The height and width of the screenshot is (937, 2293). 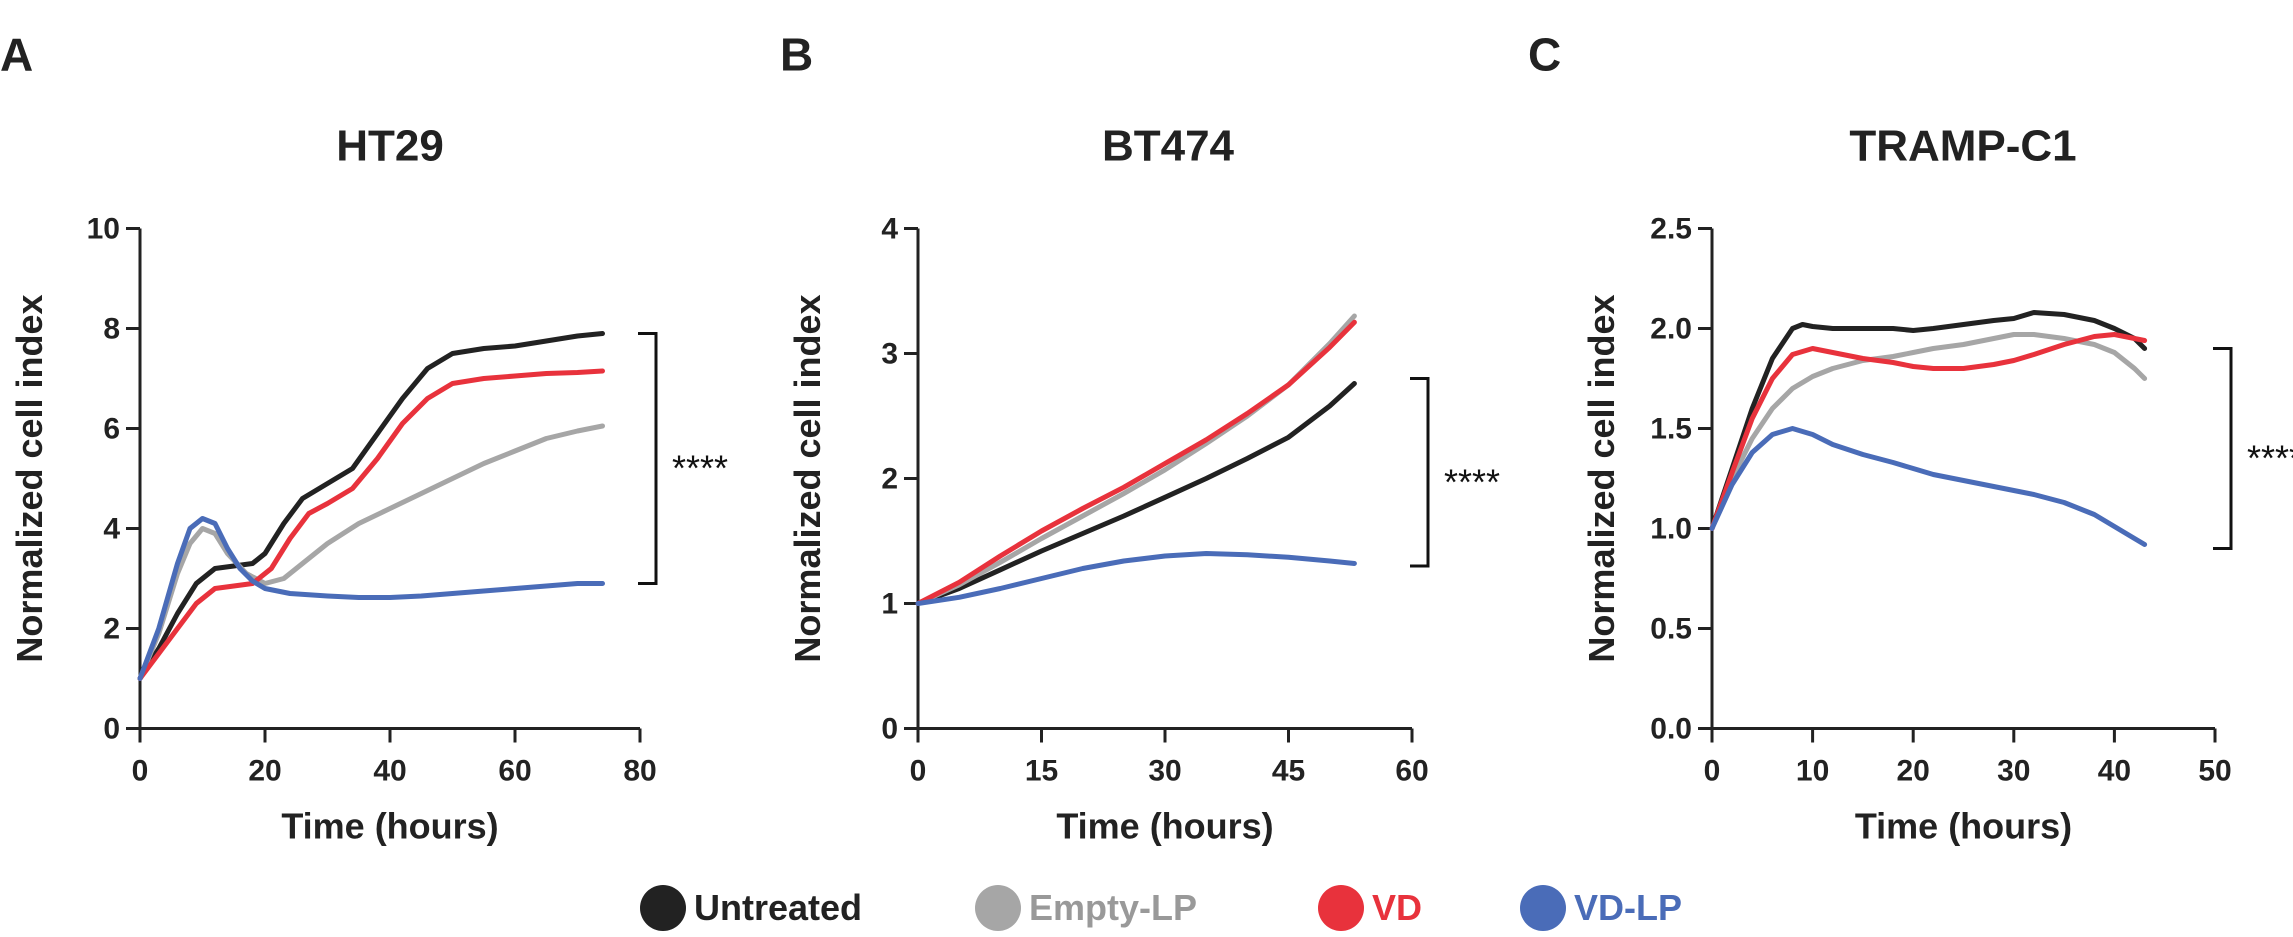 I want to click on x-tick-label: 80, so click(x=639, y=771).